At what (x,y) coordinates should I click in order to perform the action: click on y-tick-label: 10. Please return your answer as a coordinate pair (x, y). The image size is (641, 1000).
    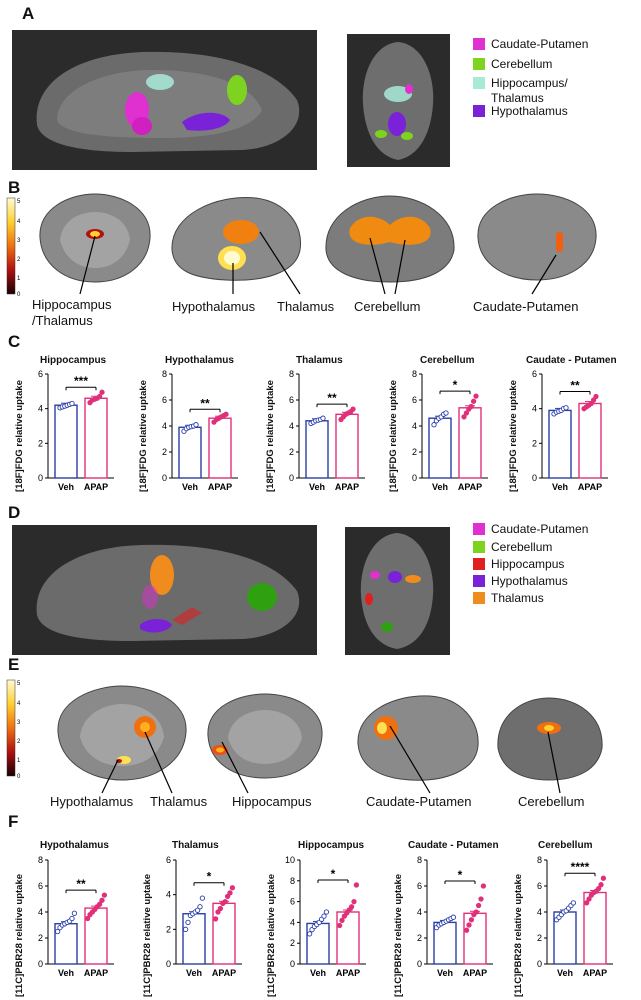
    Looking at the image, I should click on (290, 860).